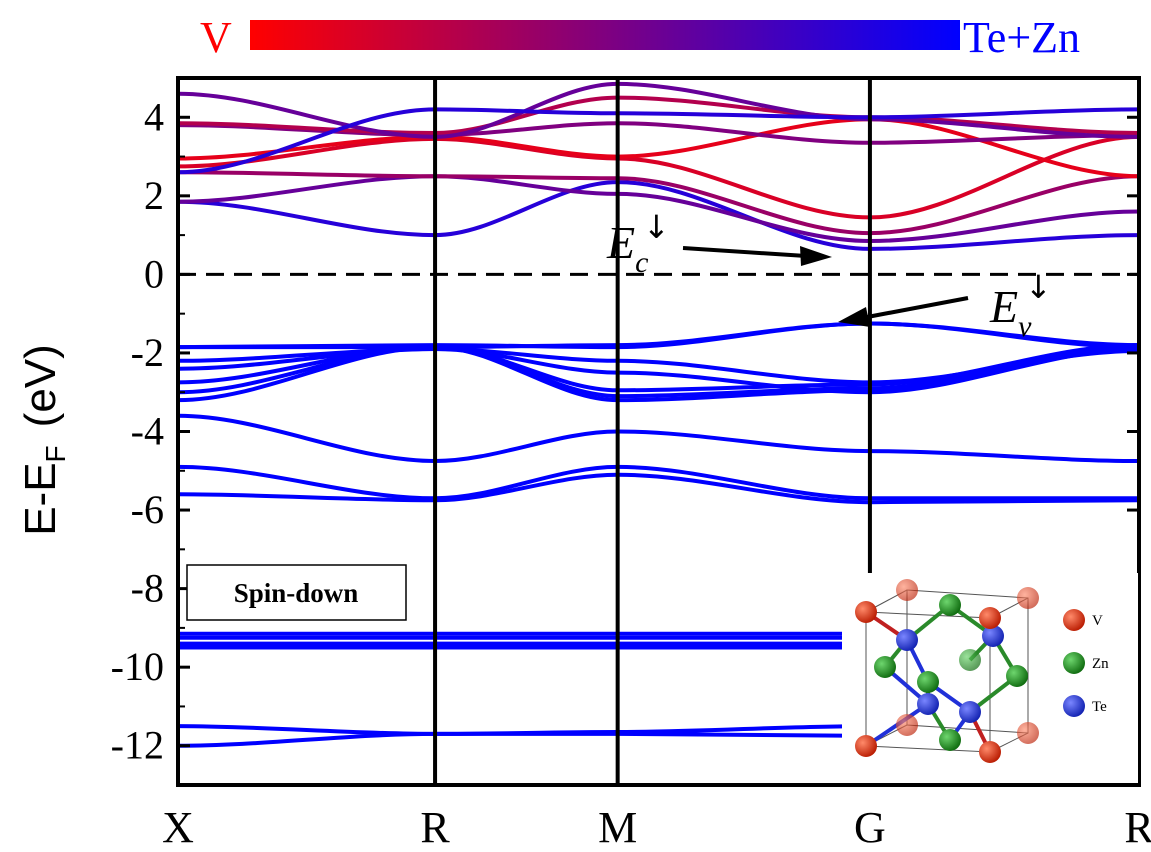 Image resolution: width=1151 pixels, height=852 pixels. I want to click on ev-arrow-shaft, so click(915, 308).